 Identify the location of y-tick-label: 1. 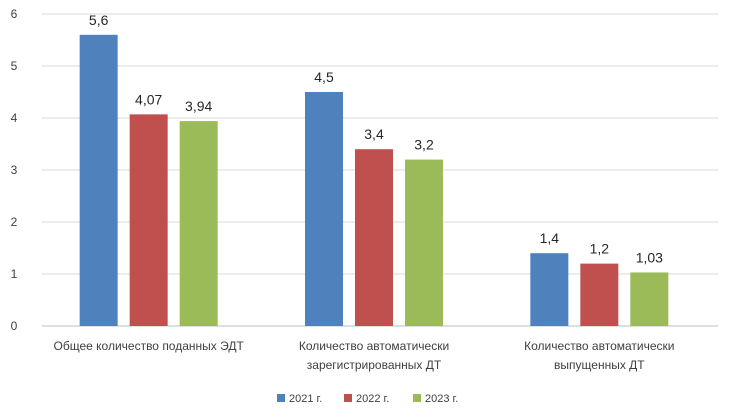
(14, 274).